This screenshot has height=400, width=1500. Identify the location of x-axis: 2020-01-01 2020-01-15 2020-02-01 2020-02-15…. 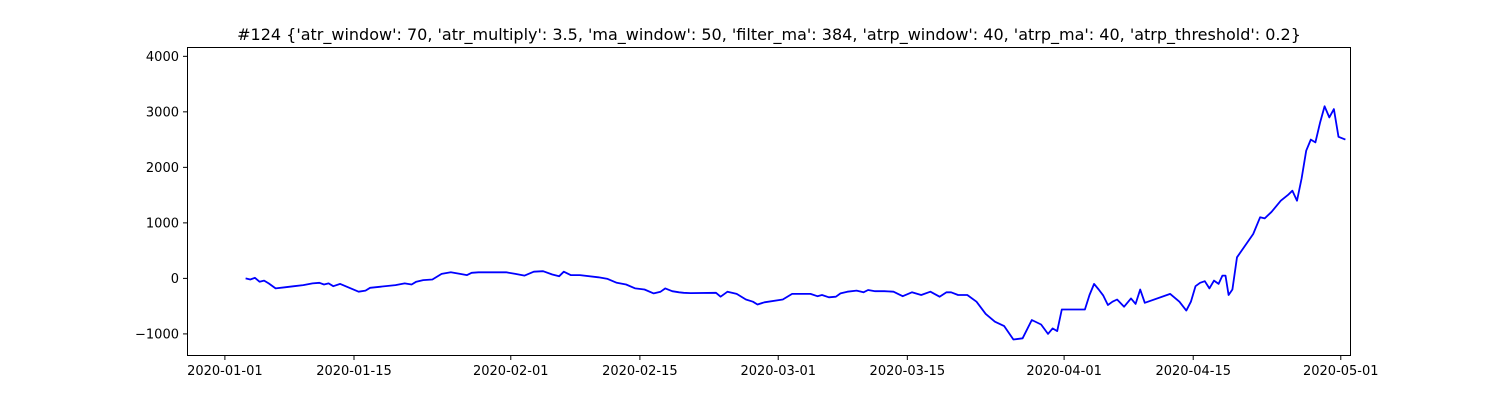
(783, 367).